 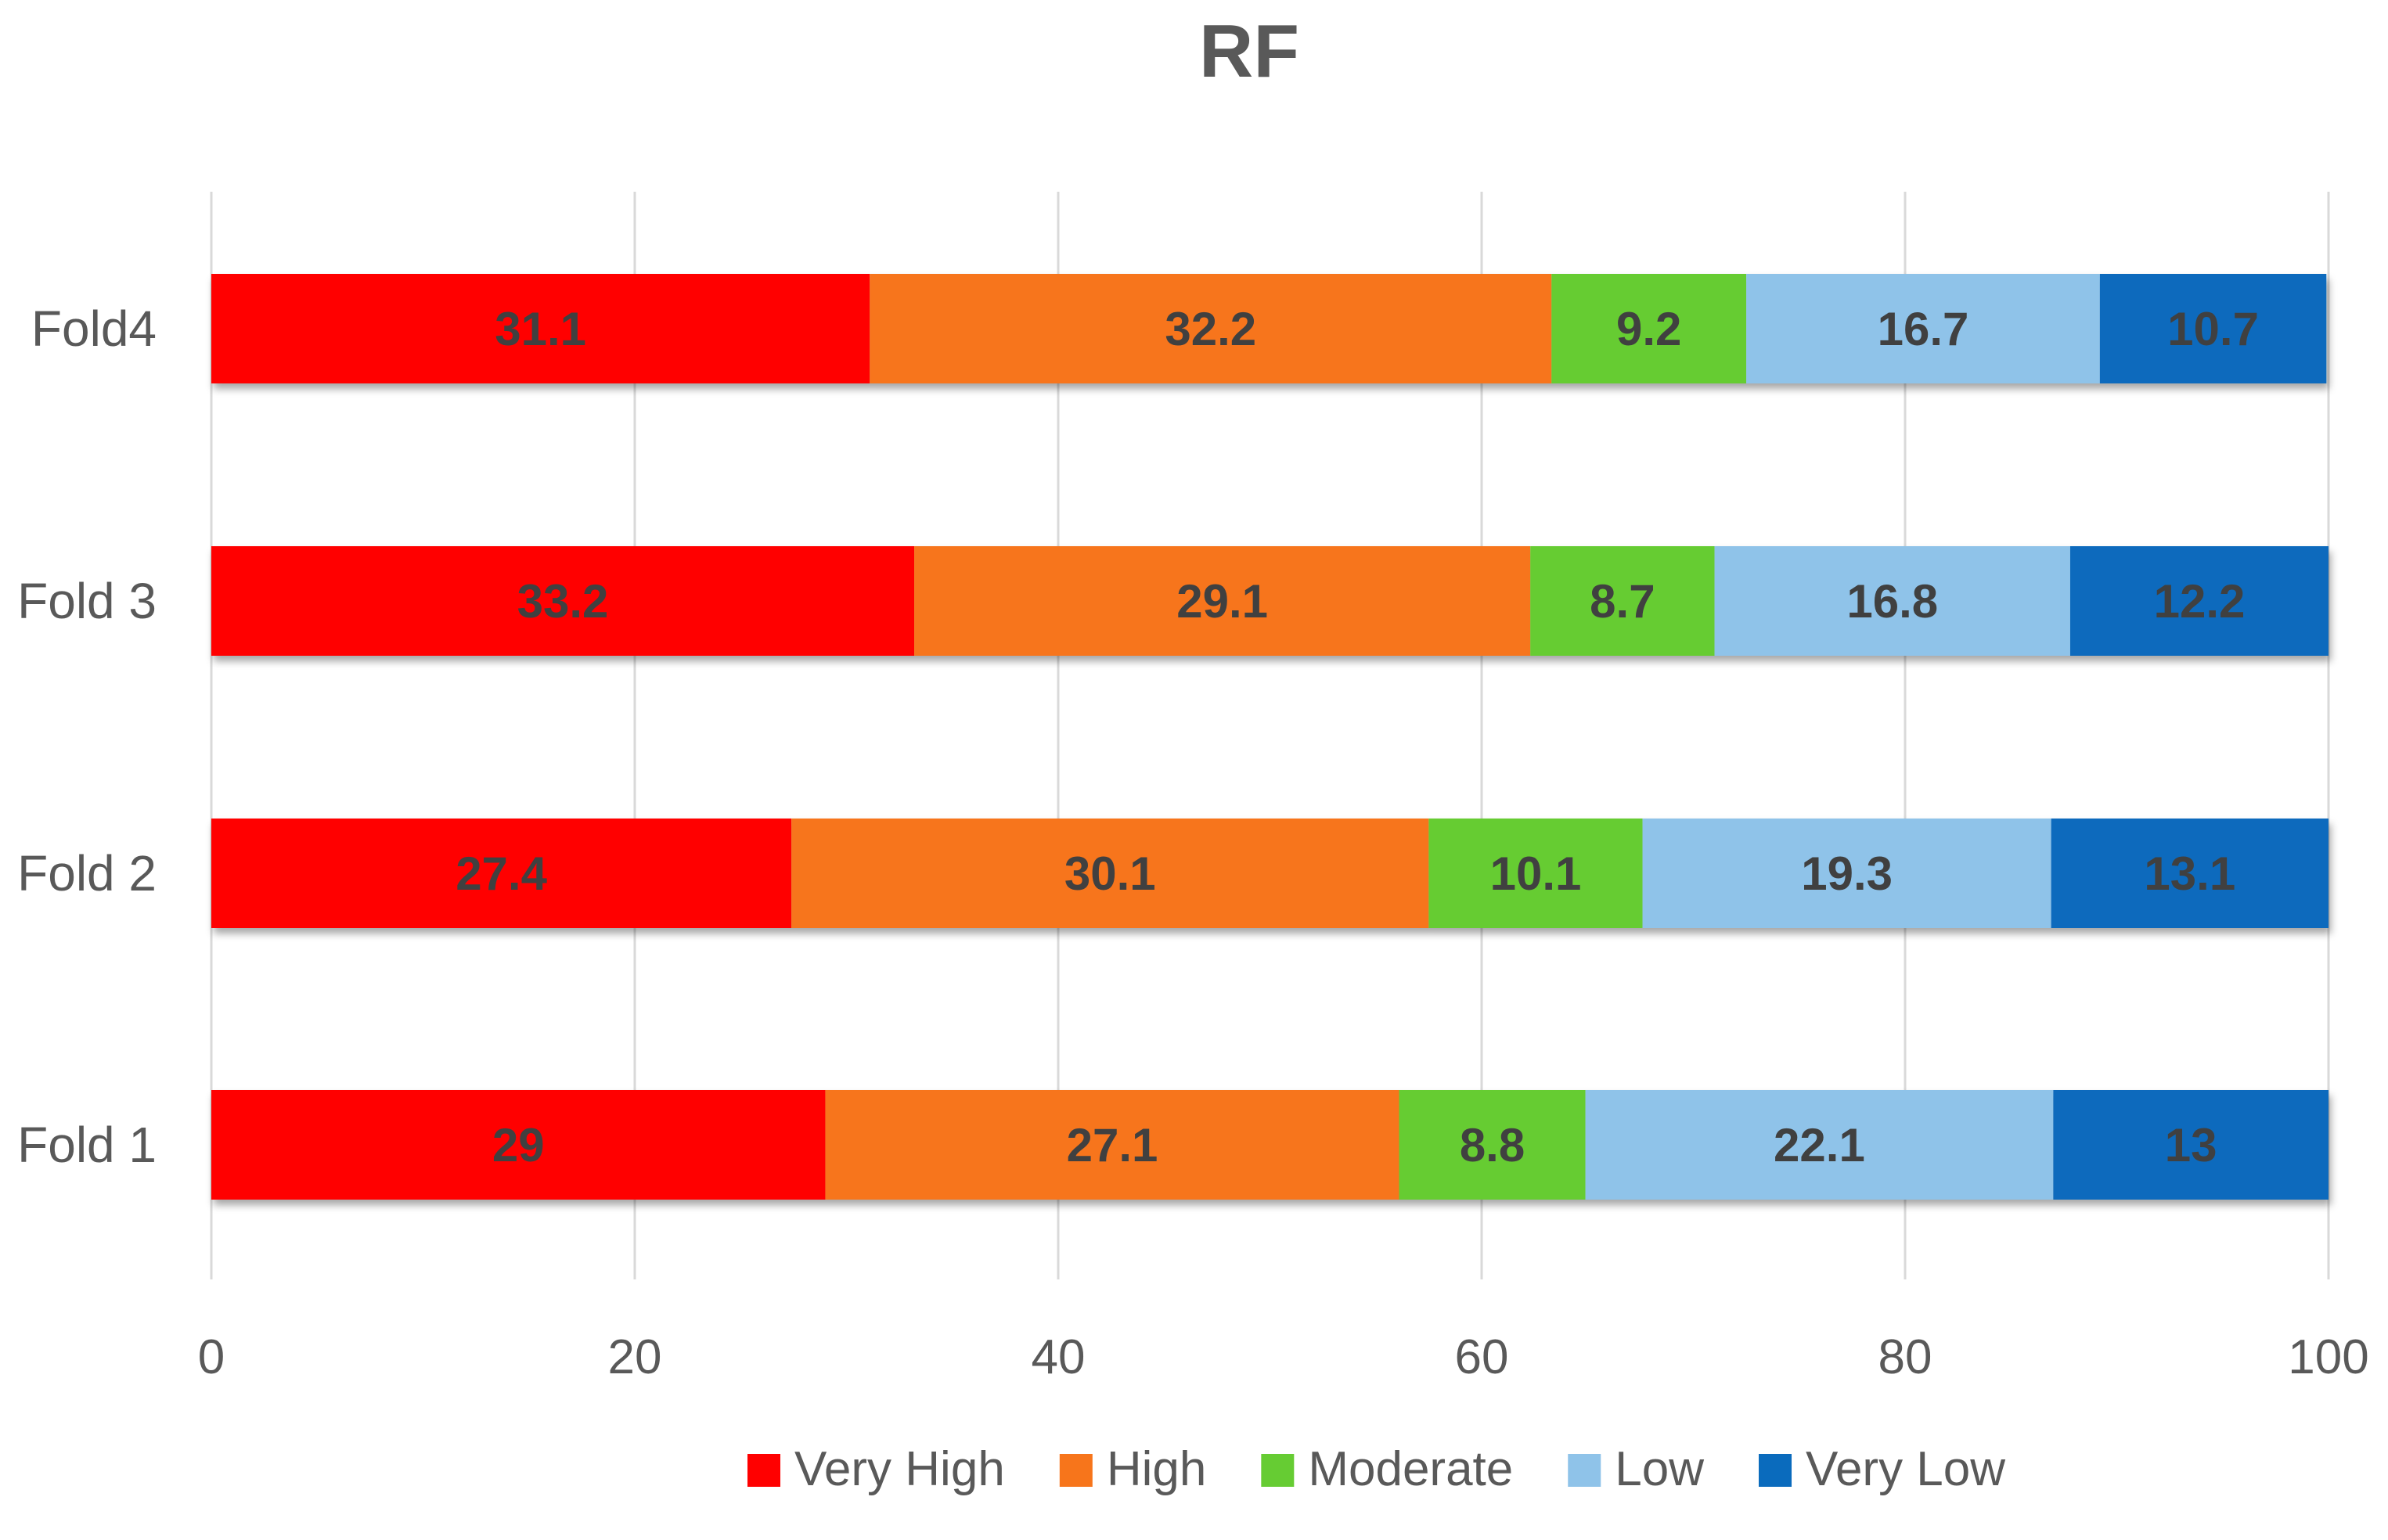 What do you see at coordinates (87, 1145) in the screenshot?
I see `category-label: Fold 1` at bounding box center [87, 1145].